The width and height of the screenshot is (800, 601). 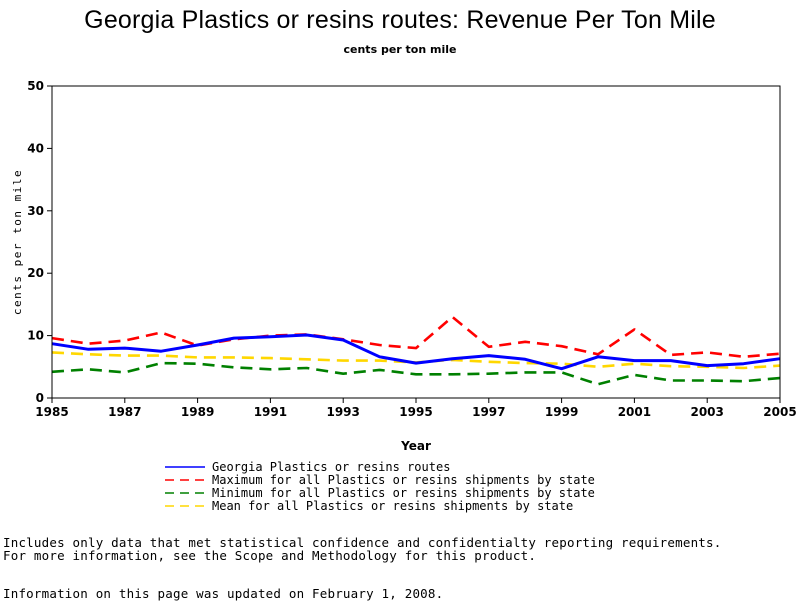 I want to click on x-tick-label: 1985, so click(x=51, y=412).